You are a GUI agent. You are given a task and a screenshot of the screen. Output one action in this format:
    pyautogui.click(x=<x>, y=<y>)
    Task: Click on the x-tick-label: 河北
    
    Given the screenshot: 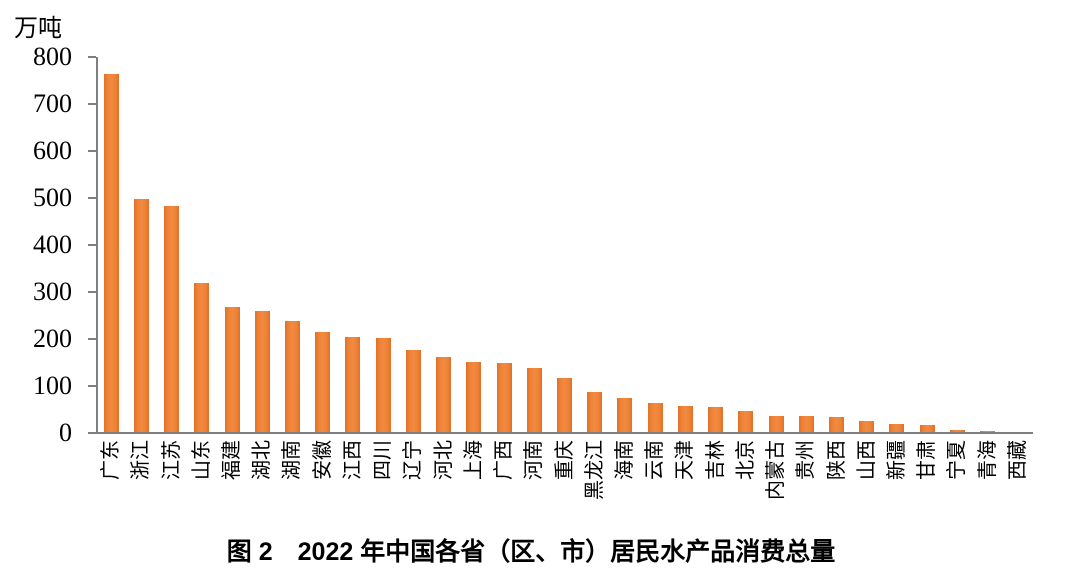 What is the action you would take?
    pyautogui.click(x=443, y=460)
    